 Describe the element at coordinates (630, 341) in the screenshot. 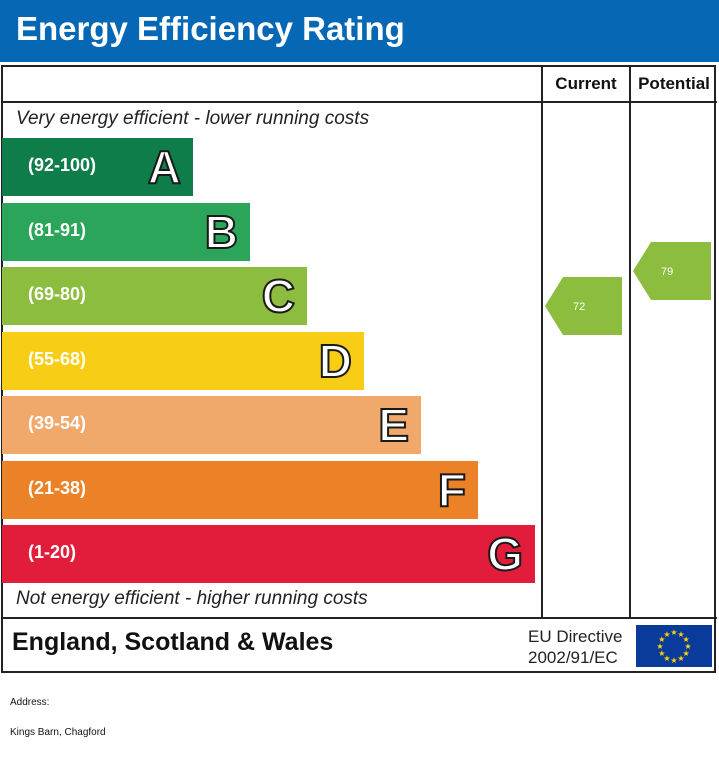

I see `potential-column-divider` at that location.